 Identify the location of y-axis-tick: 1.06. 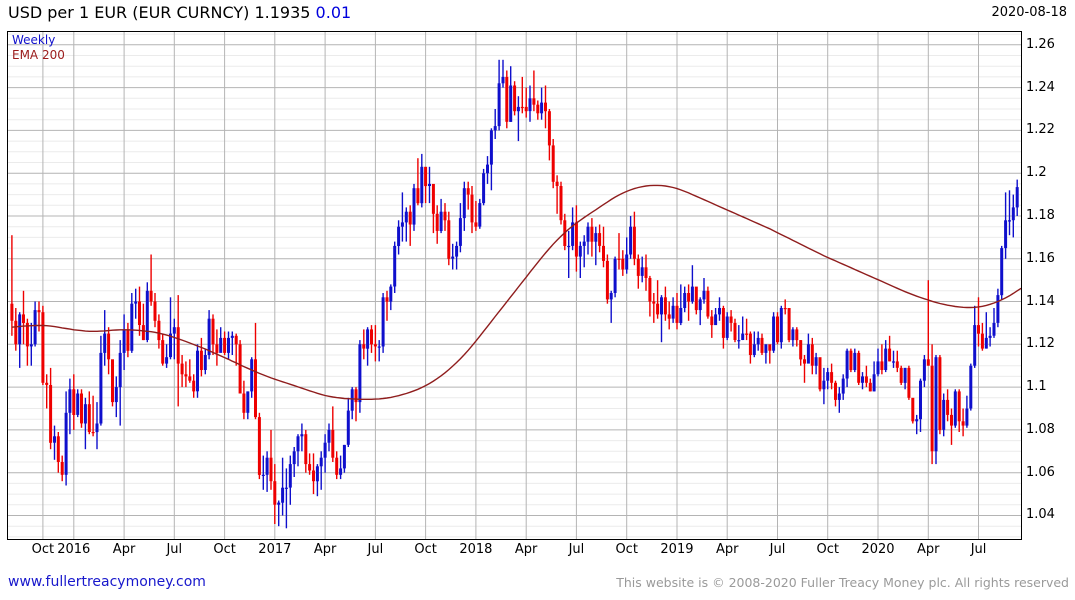
(1040, 472).